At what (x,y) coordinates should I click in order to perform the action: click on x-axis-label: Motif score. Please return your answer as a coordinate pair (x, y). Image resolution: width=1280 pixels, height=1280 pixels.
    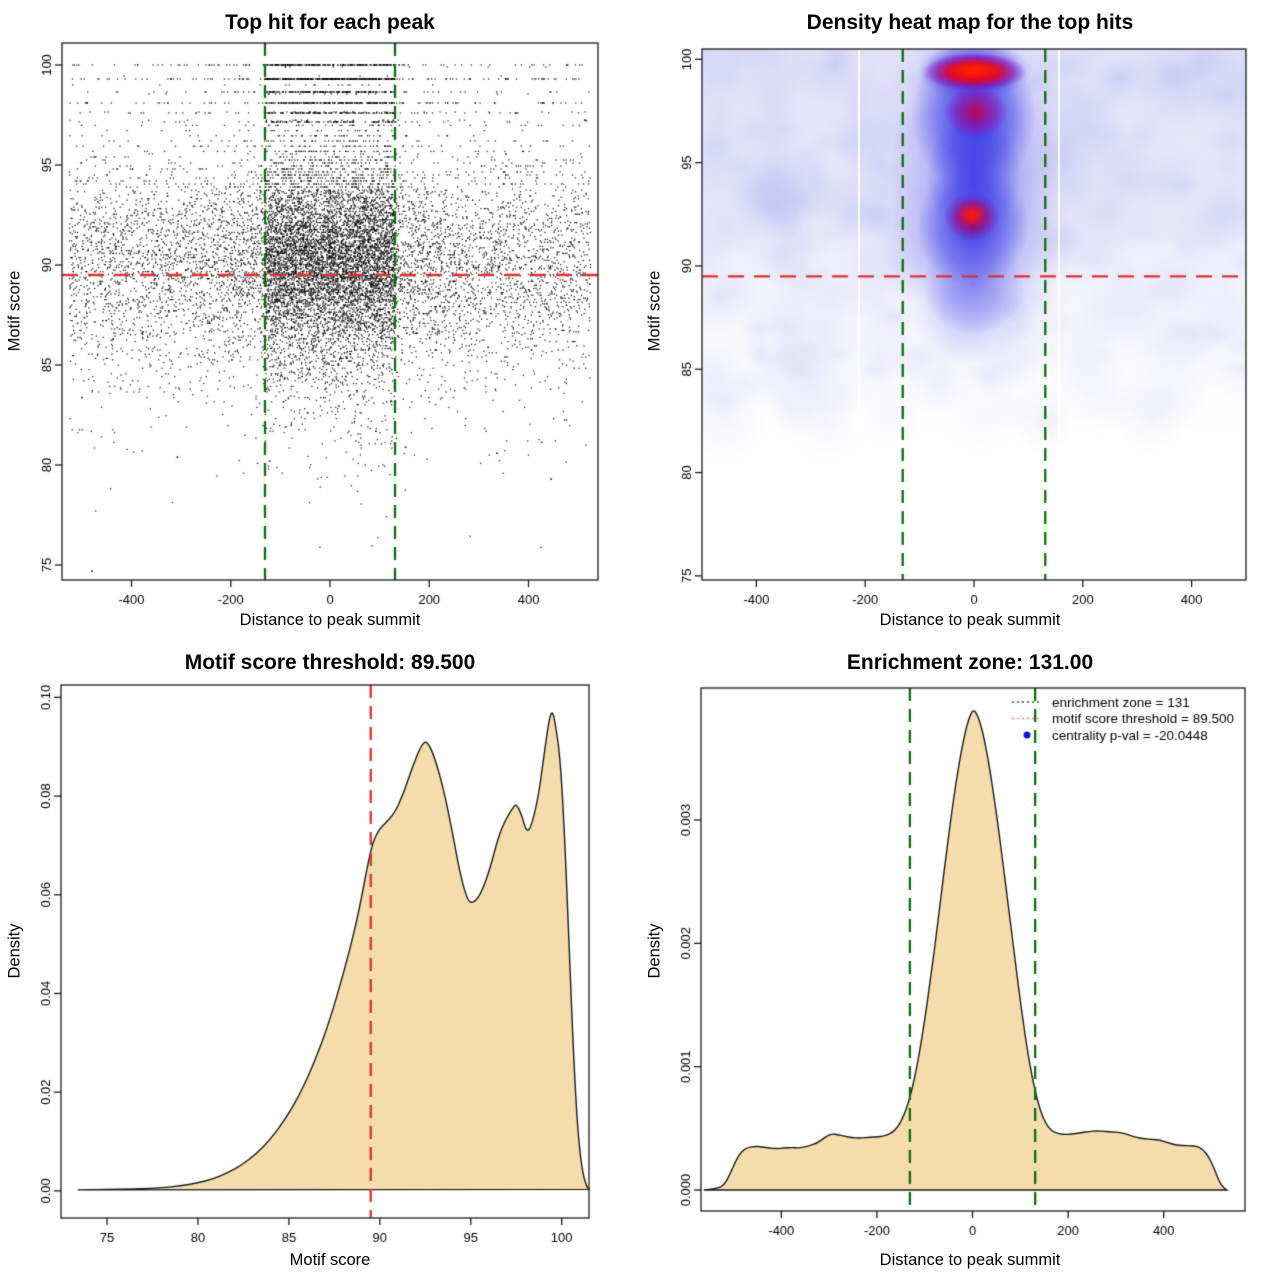
    Looking at the image, I should click on (330, 1260).